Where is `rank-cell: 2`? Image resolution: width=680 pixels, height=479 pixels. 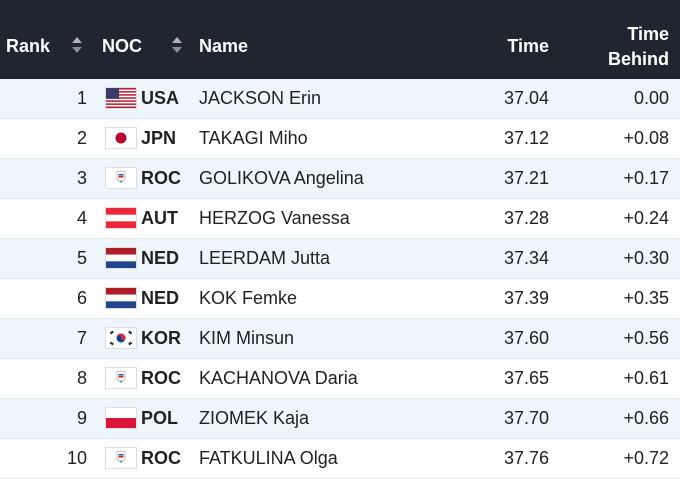
rank-cell: 2 is located at coordinates (81, 138).